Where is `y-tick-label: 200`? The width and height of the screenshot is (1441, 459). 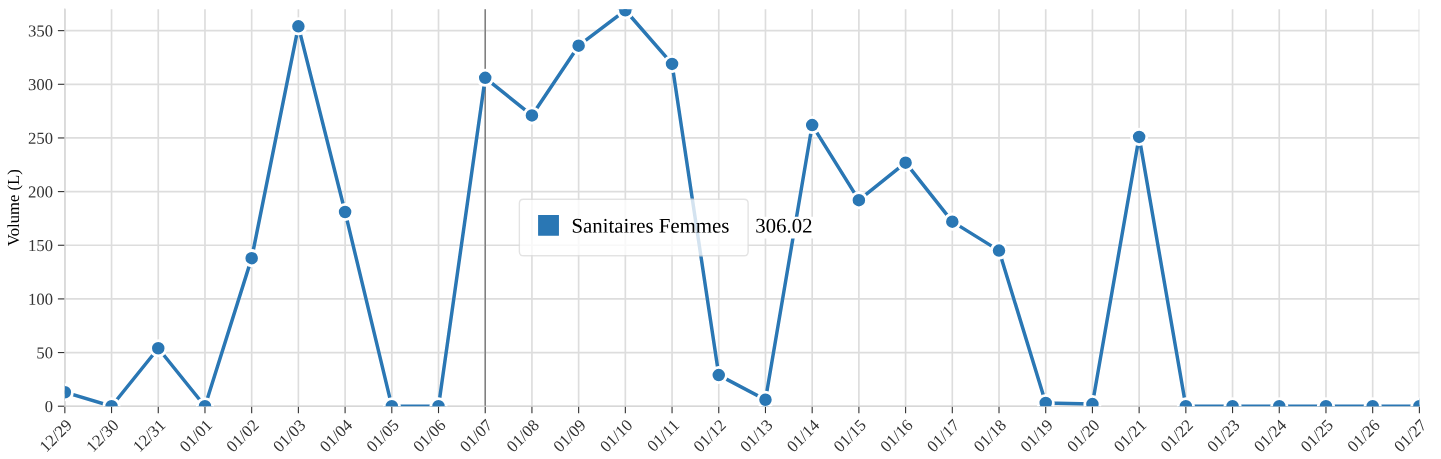
y-tick-label: 200 is located at coordinates (40, 192).